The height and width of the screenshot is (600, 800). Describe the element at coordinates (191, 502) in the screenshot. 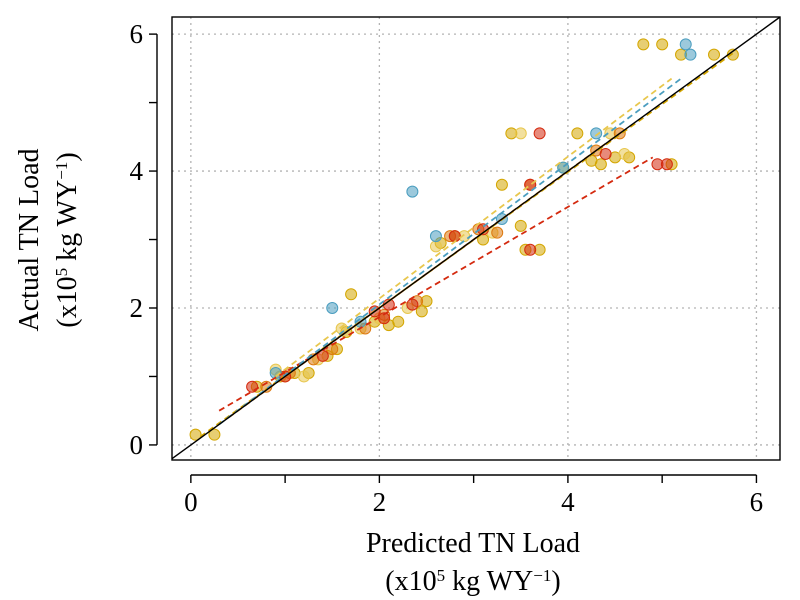

I see `x-tick-label: 0` at that location.